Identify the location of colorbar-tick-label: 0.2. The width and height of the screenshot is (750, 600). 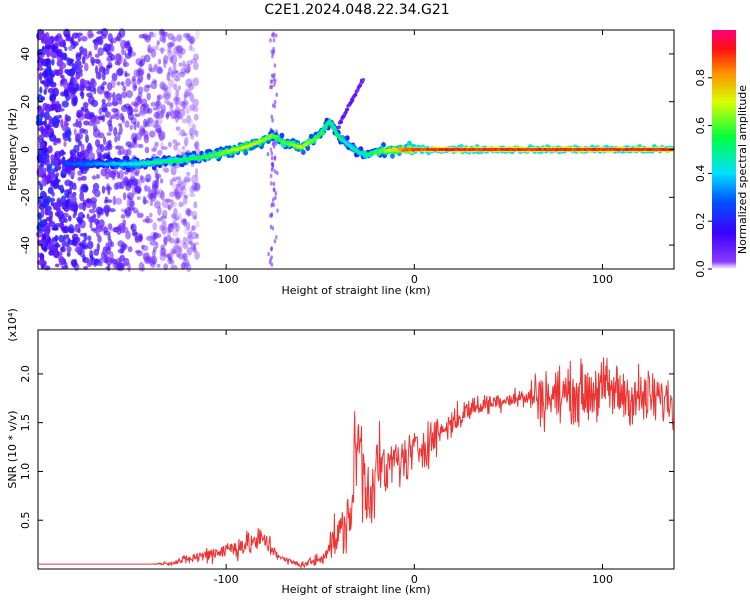
(700, 221).